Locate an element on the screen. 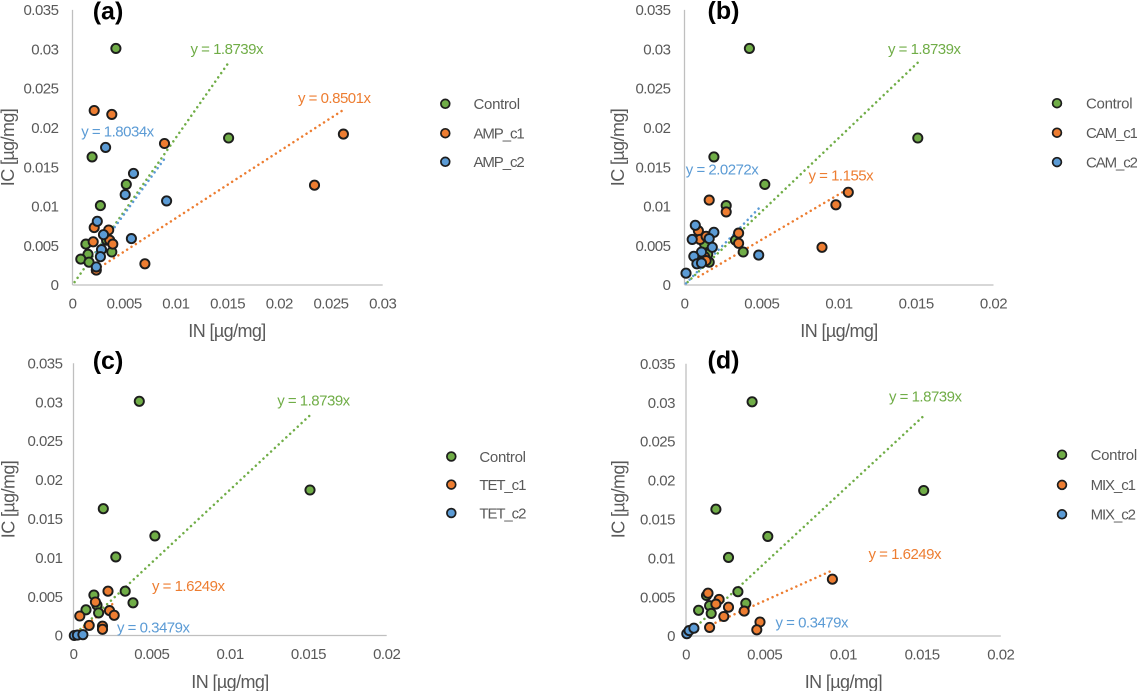 The image size is (1137, 691). svg-text: MIX_c2 is located at coordinates (1113, 515).